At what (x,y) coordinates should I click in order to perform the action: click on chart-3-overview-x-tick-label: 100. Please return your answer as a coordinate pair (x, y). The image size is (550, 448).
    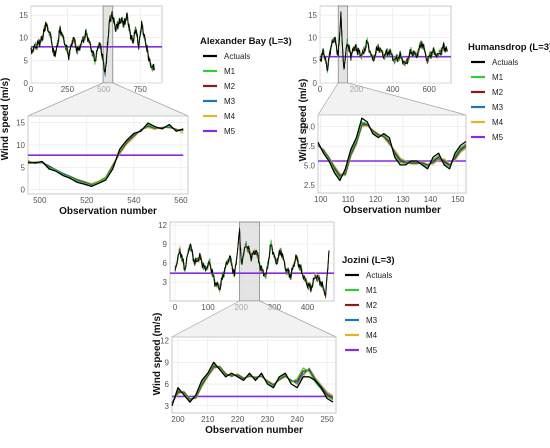
    Looking at the image, I should click on (208, 307).